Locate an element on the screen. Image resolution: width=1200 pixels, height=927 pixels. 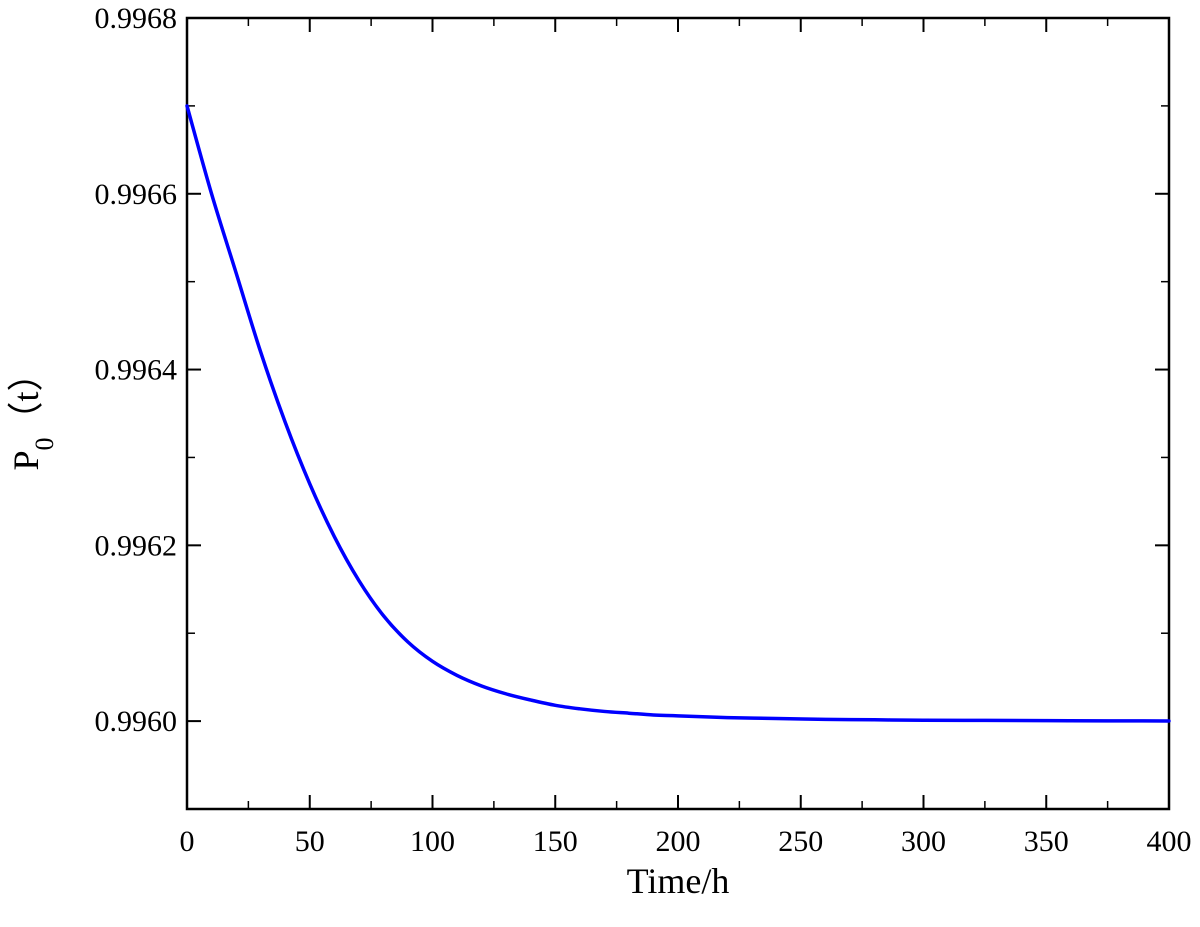
y-tick-label: 0.9968 is located at coordinates (136, 18).